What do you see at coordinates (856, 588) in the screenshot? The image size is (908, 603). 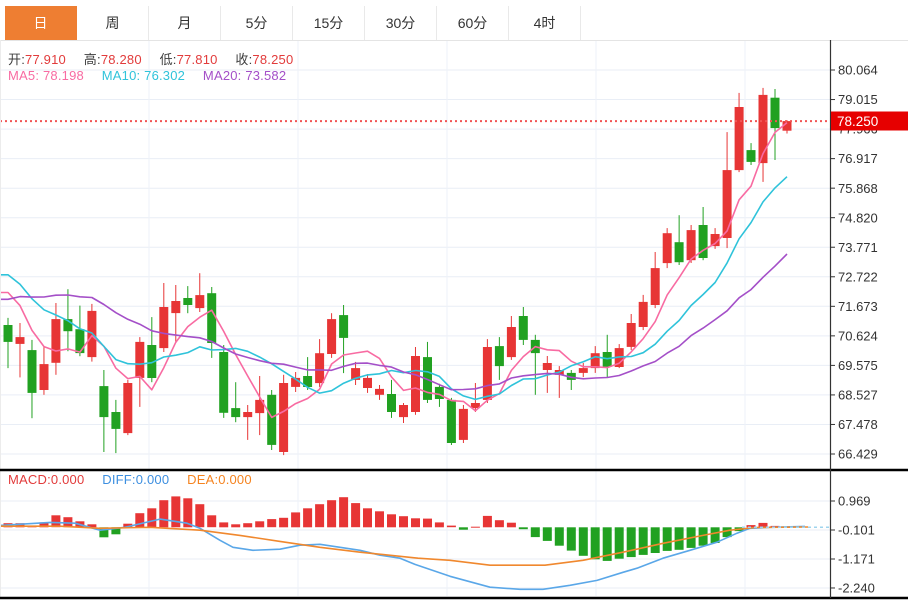 I see `svg-text: -2.240` at bounding box center [856, 588].